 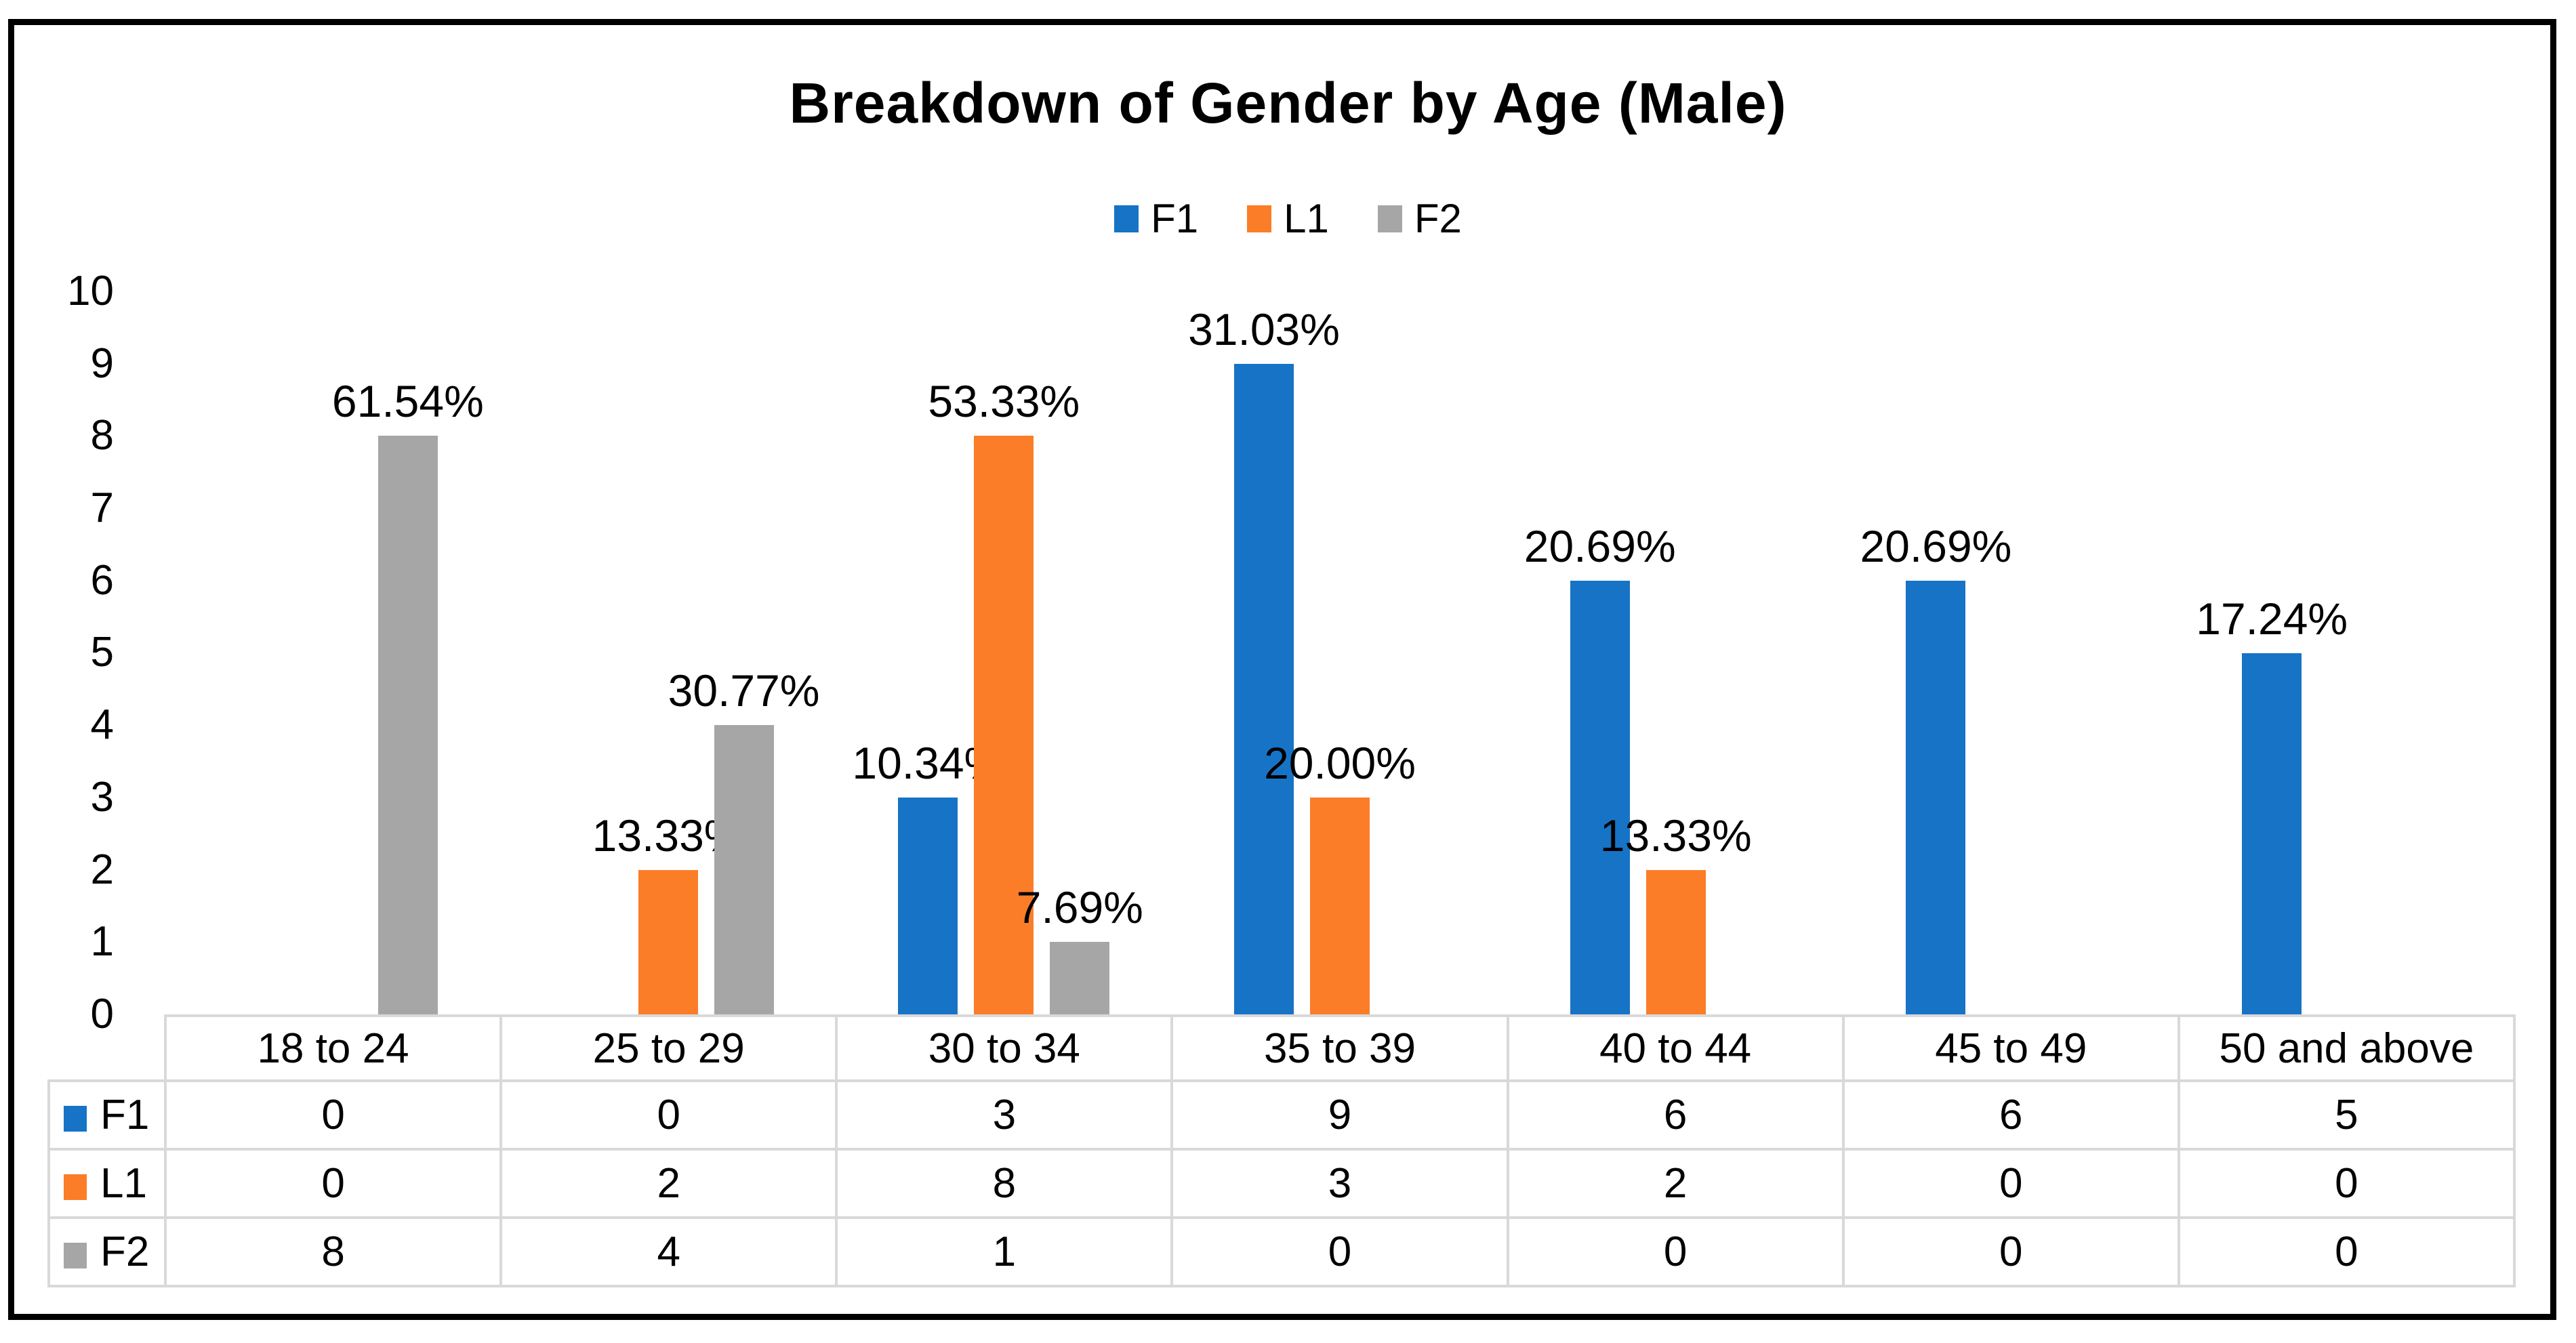 I want to click on category-group-45-49: 20.69%, so click(x=2012, y=652).